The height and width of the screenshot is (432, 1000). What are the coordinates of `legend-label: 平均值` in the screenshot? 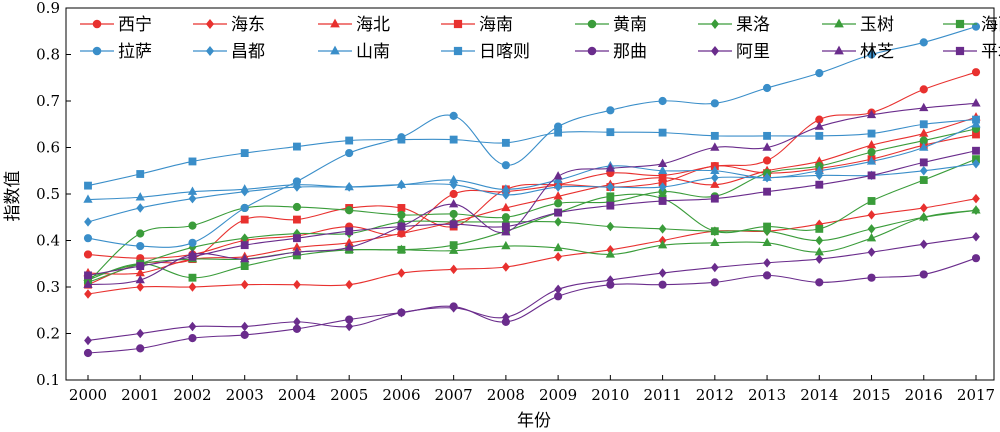 It's located at (990, 52).